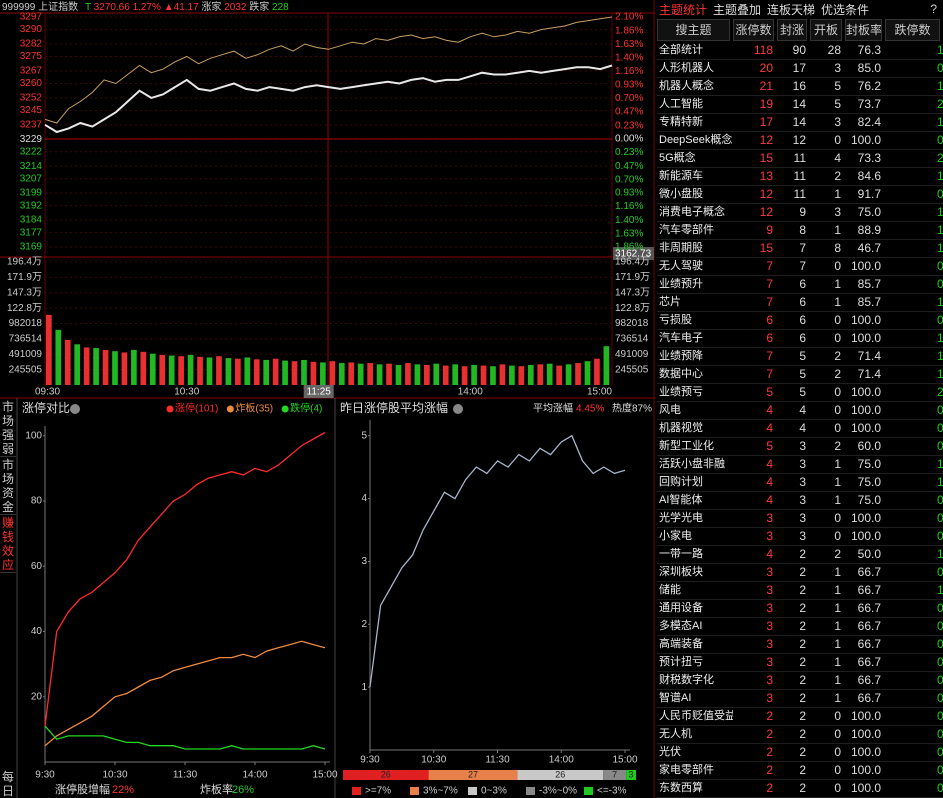 The width and height of the screenshot is (943, 798). I want to click on table-cell: 6, so click(769, 338).